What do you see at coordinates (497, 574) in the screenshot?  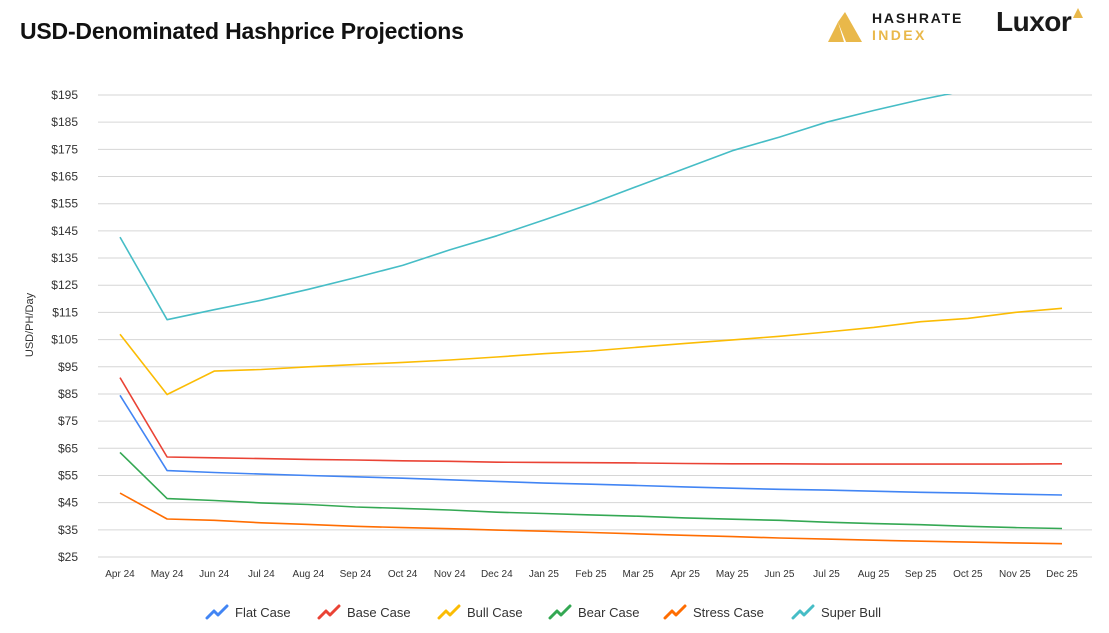 I see `x-tick-label: Dec 24` at bounding box center [497, 574].